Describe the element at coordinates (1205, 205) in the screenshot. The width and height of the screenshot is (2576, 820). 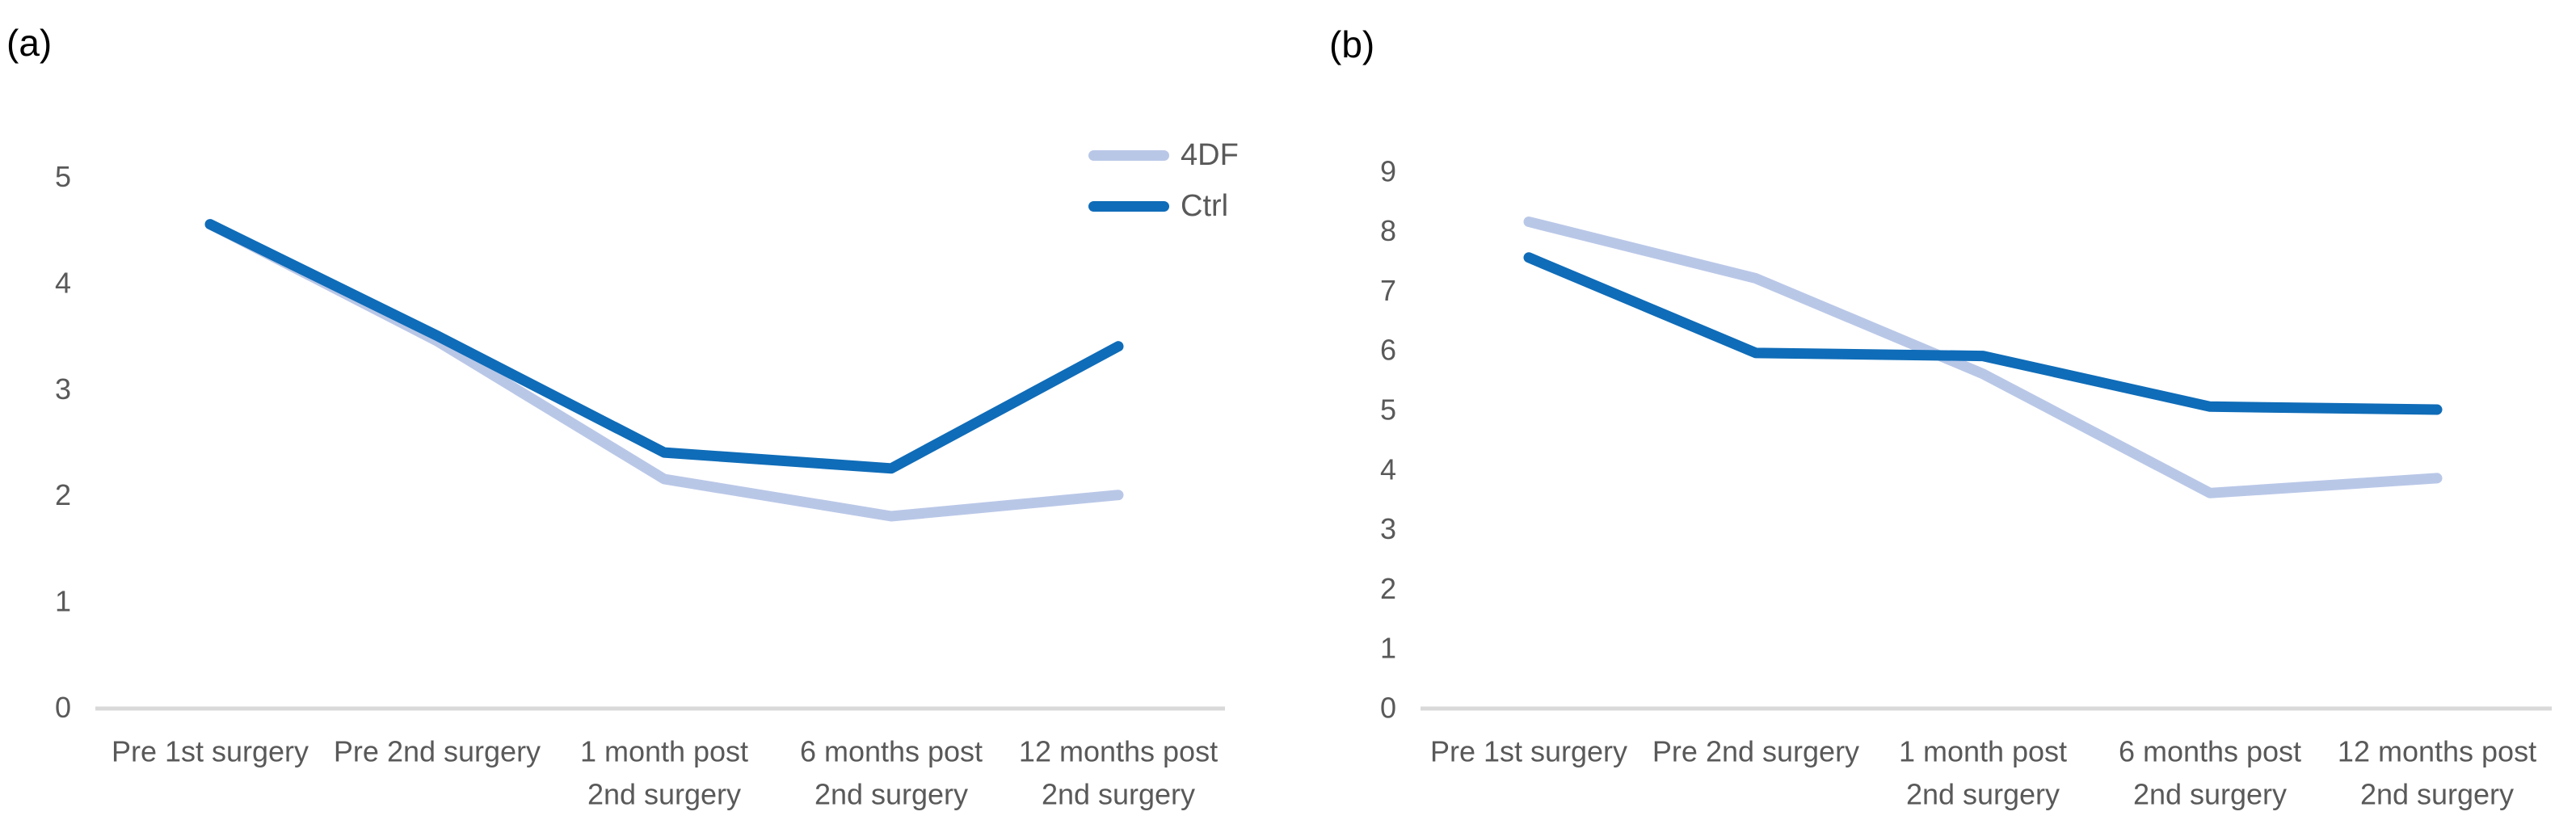
I see `legend-label-ctrl: Ctrl` at that location.